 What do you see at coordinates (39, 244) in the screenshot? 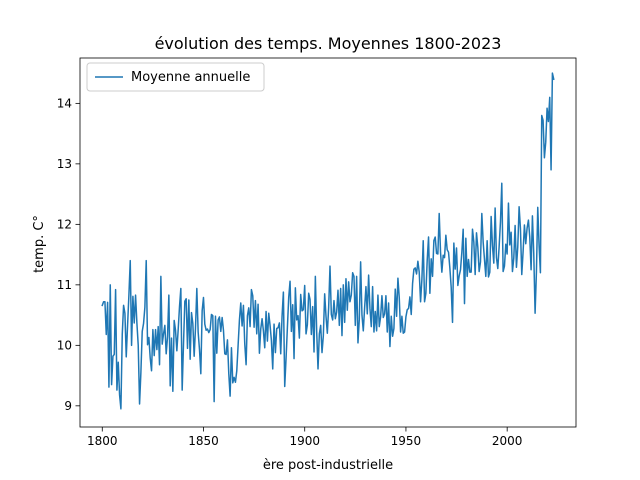
I see `y-axis-label: temp. C°` at bounding box center [39, 244].